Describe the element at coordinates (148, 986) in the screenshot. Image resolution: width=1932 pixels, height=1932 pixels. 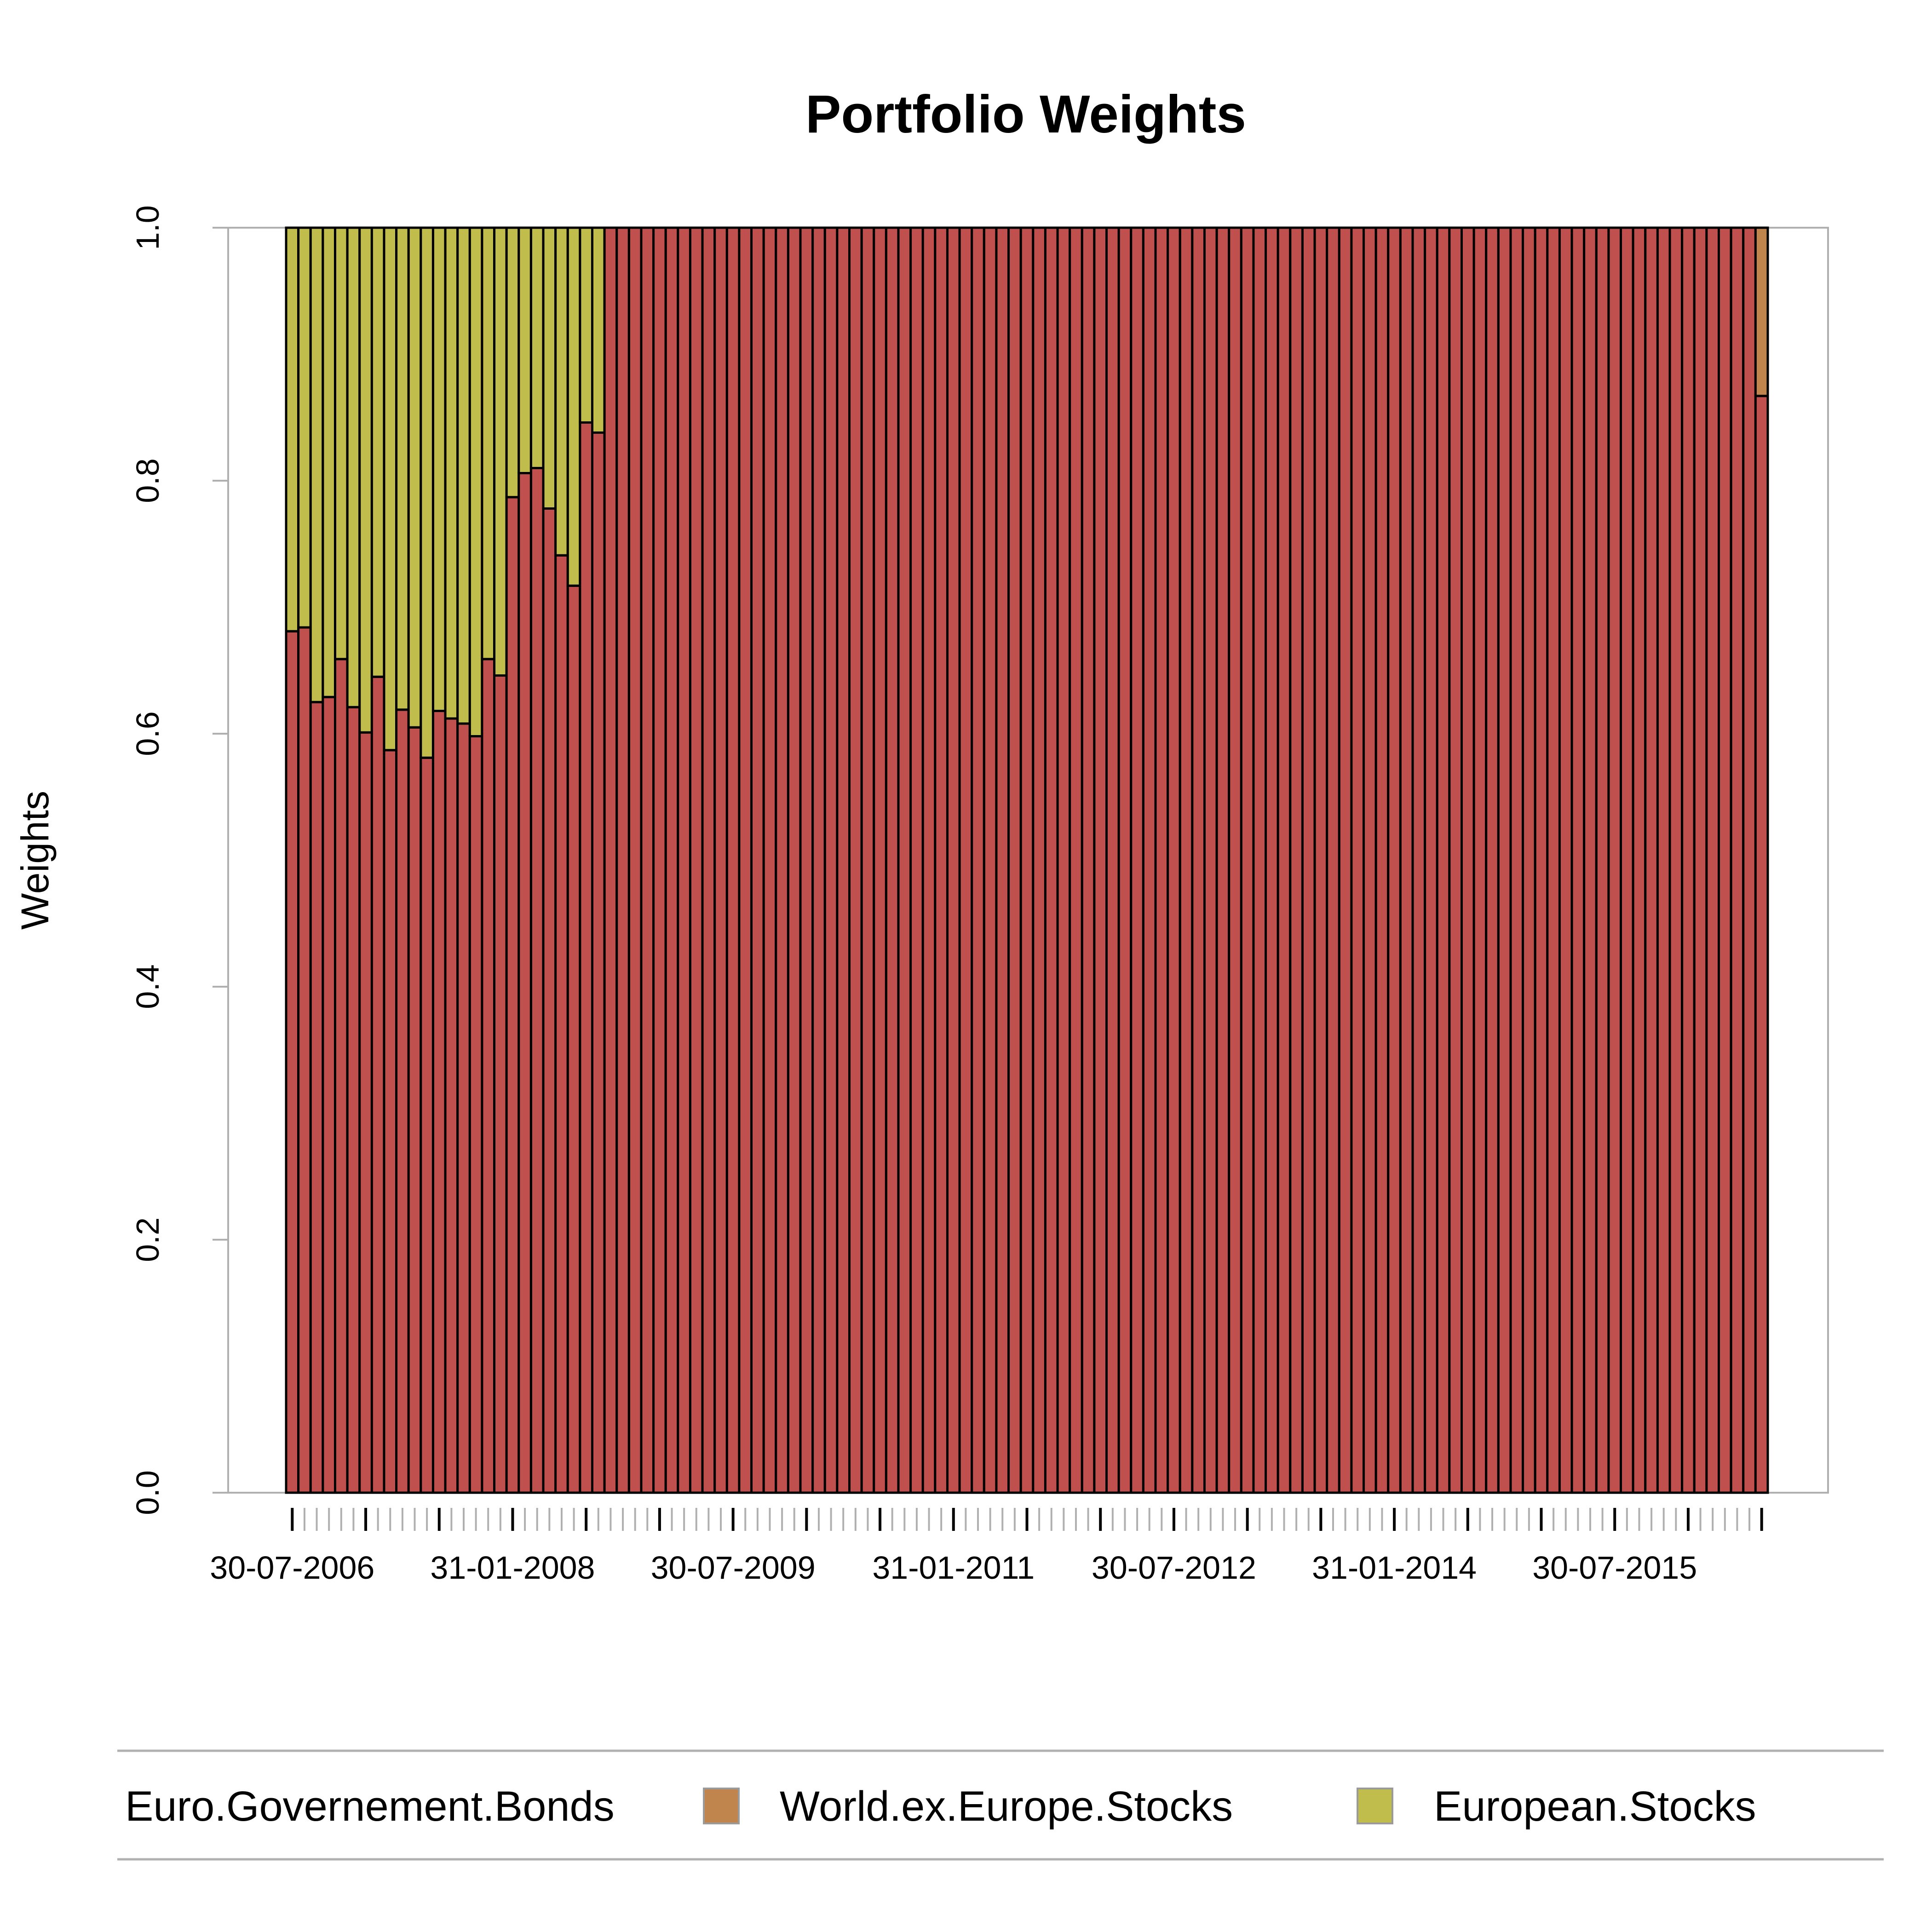
I see `y-tick-label: 0.4` at that location.